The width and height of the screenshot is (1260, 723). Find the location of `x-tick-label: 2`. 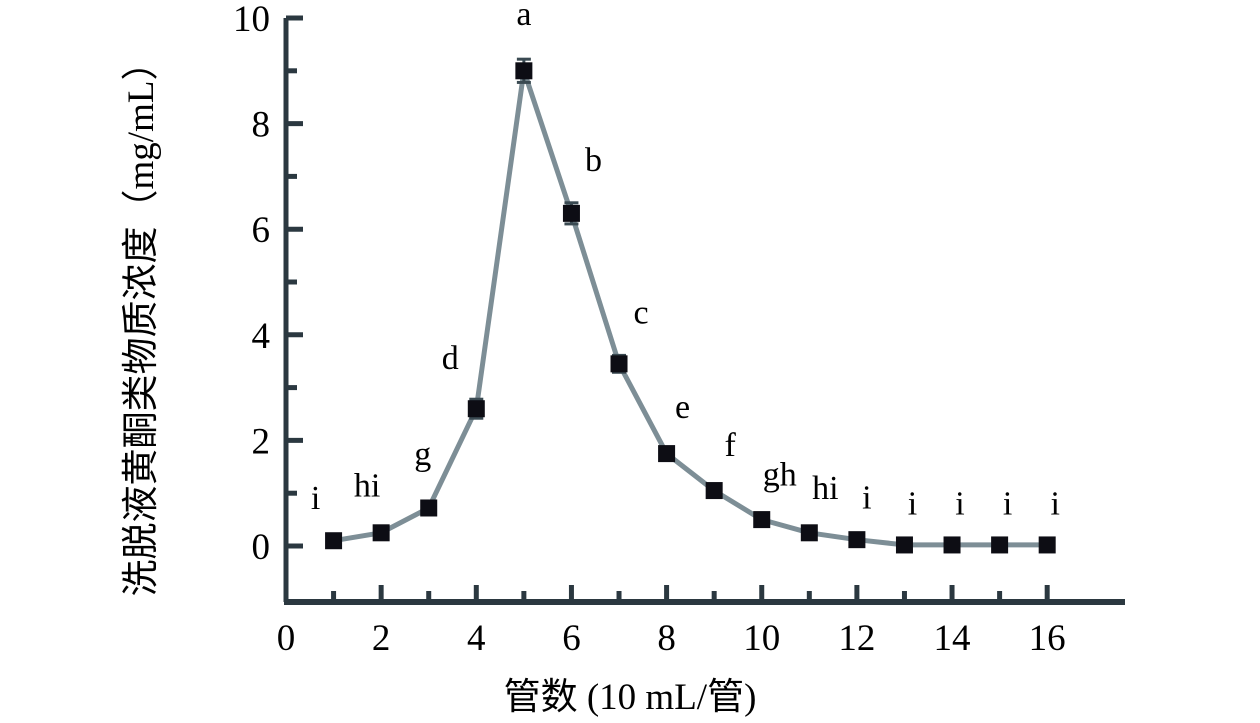

x-tick-label: 2 is located at coordinates (381, 638).